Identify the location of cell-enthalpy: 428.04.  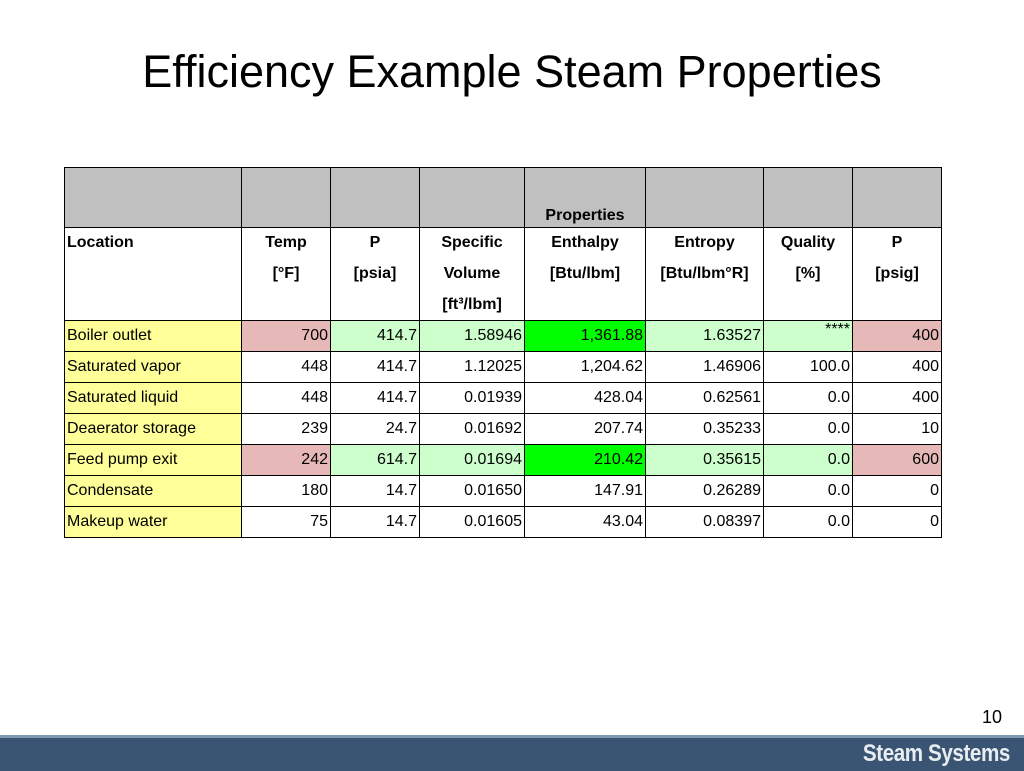
(585, 398).